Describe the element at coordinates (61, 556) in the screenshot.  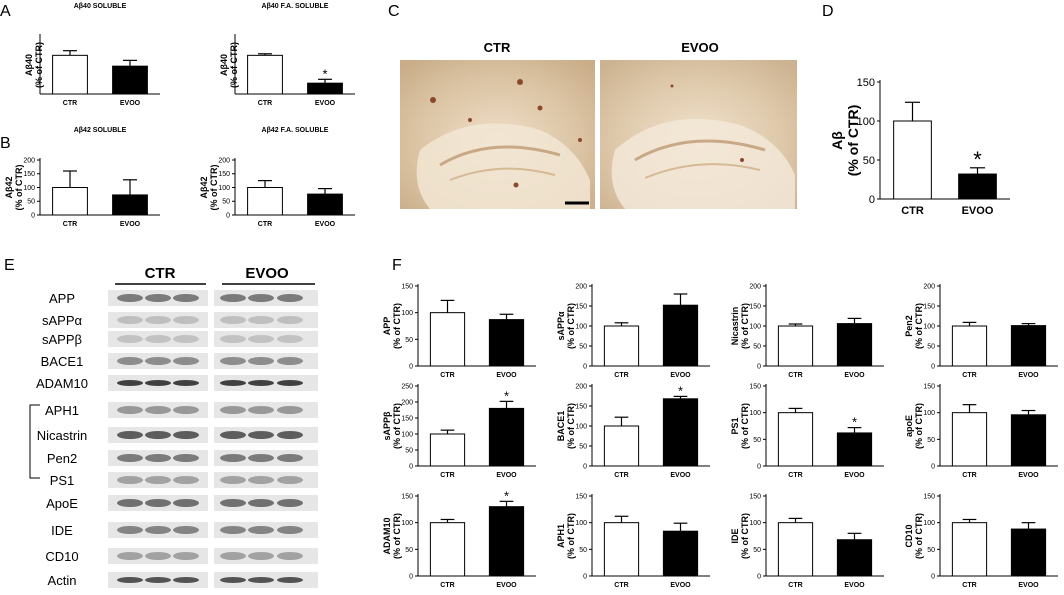
I see `blot-label: CD10` at that location.